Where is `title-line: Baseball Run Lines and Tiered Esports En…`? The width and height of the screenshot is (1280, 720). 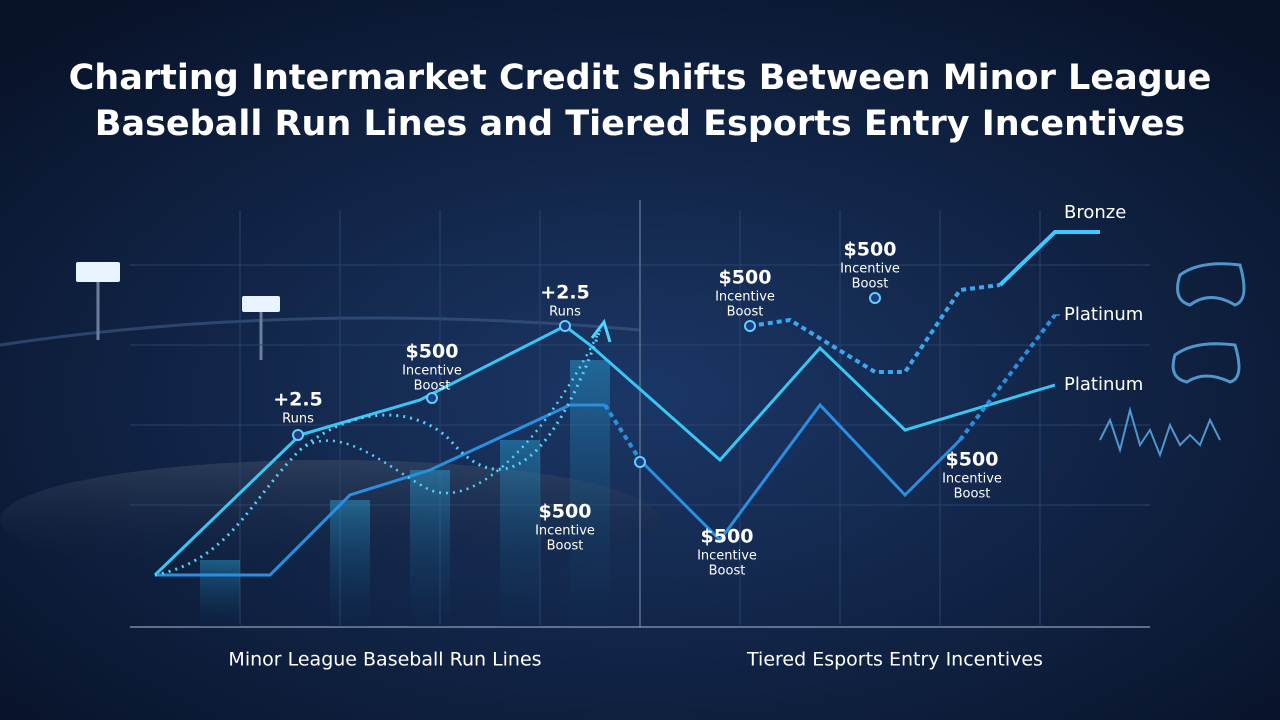
title-line: Baseball Run Lines and Tiered Esports En… is located at coordinates (640, 124).